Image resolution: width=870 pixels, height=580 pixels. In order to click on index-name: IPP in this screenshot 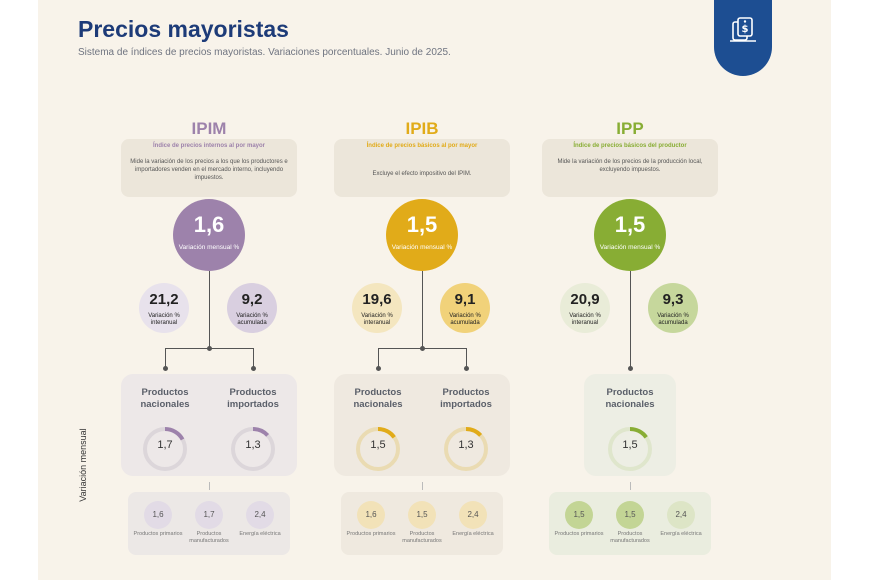, I will do `click(630, 128)`.